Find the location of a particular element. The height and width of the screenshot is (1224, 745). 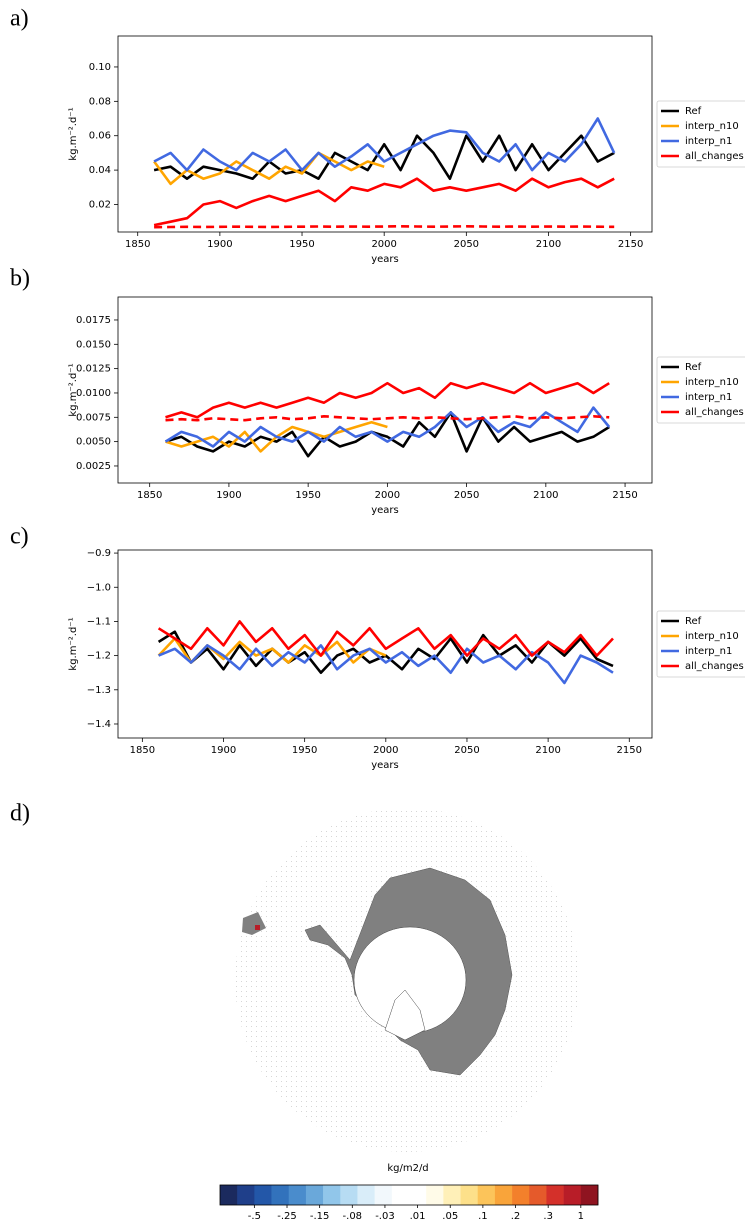

y-tick-label: −0.9 is located at coordinates (99, 553).